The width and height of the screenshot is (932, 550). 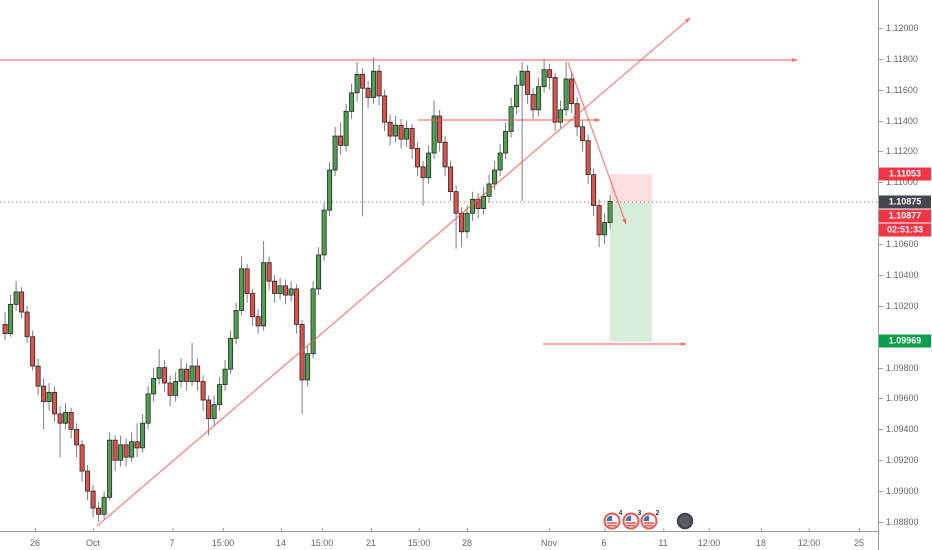 I want to click on price-tick-label: 1.09200, so click(x=899, y=460).